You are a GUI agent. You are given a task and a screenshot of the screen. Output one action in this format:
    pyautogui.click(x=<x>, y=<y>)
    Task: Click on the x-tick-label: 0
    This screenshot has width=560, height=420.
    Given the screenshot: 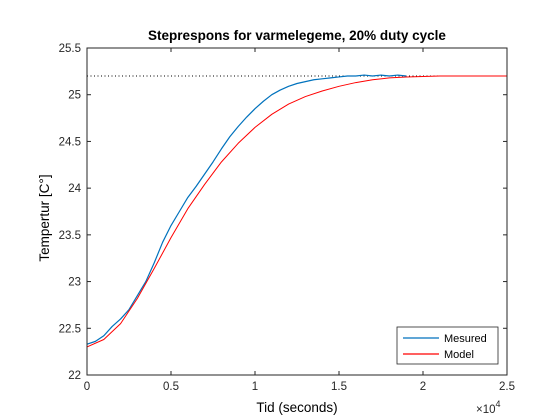 What is the action you would take?
    pyautogui.click(x=87, y=387)
    